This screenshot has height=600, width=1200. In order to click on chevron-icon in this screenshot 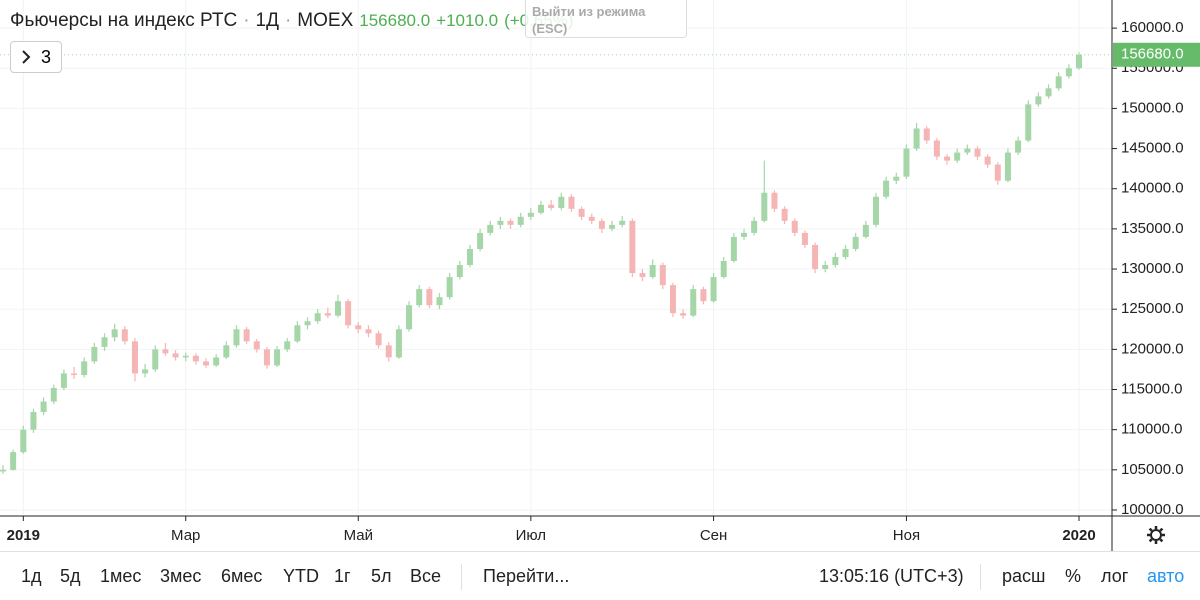, I will do `click(26, 57)`.